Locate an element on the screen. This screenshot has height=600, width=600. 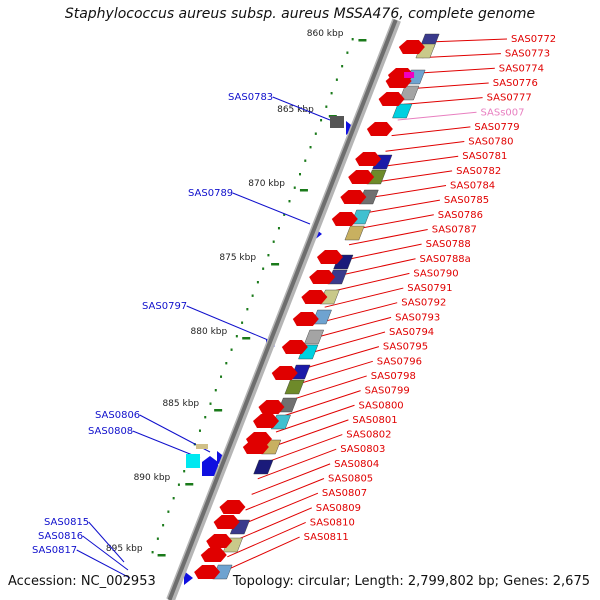
right-gene-label: SAS0790 is located at coordinates (435, 273).